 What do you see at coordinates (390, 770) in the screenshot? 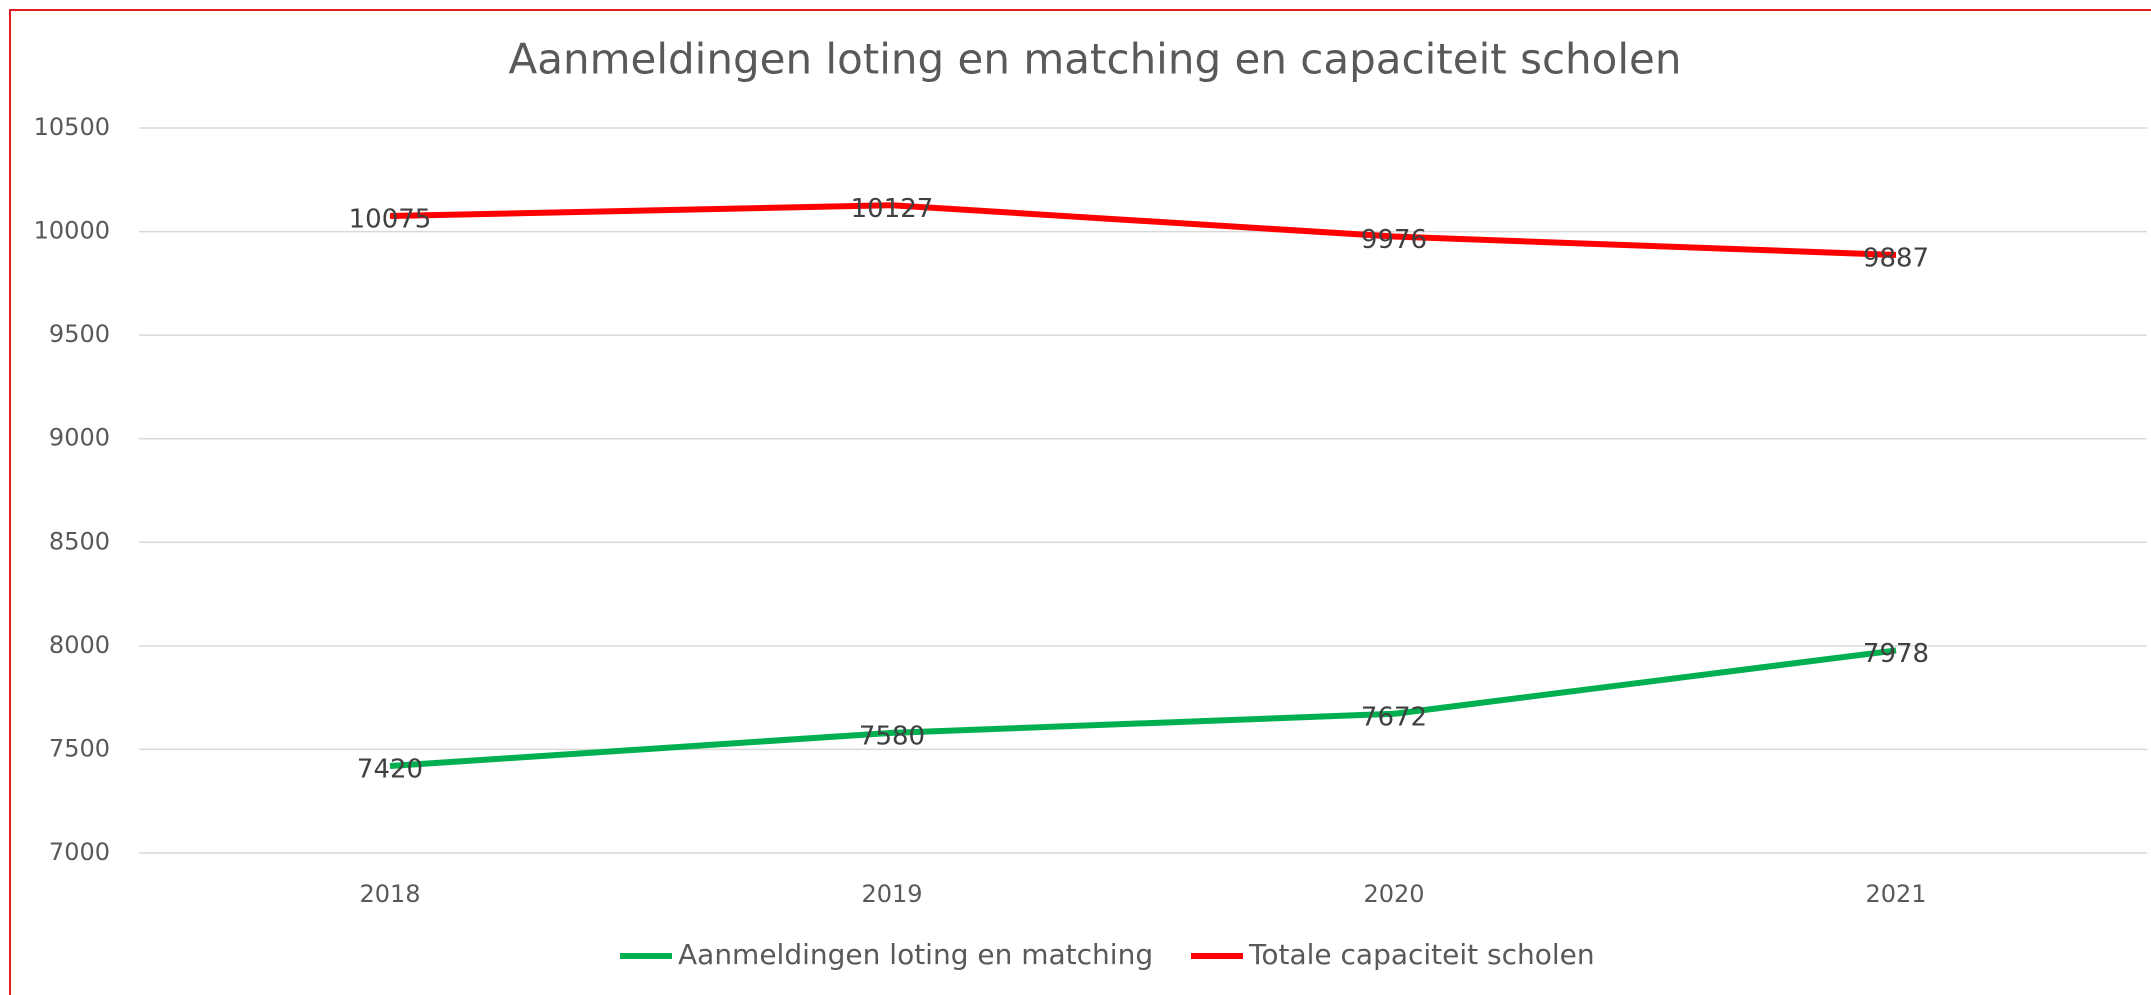
I see `data-label: 7420` at bounding box center [390, 770].